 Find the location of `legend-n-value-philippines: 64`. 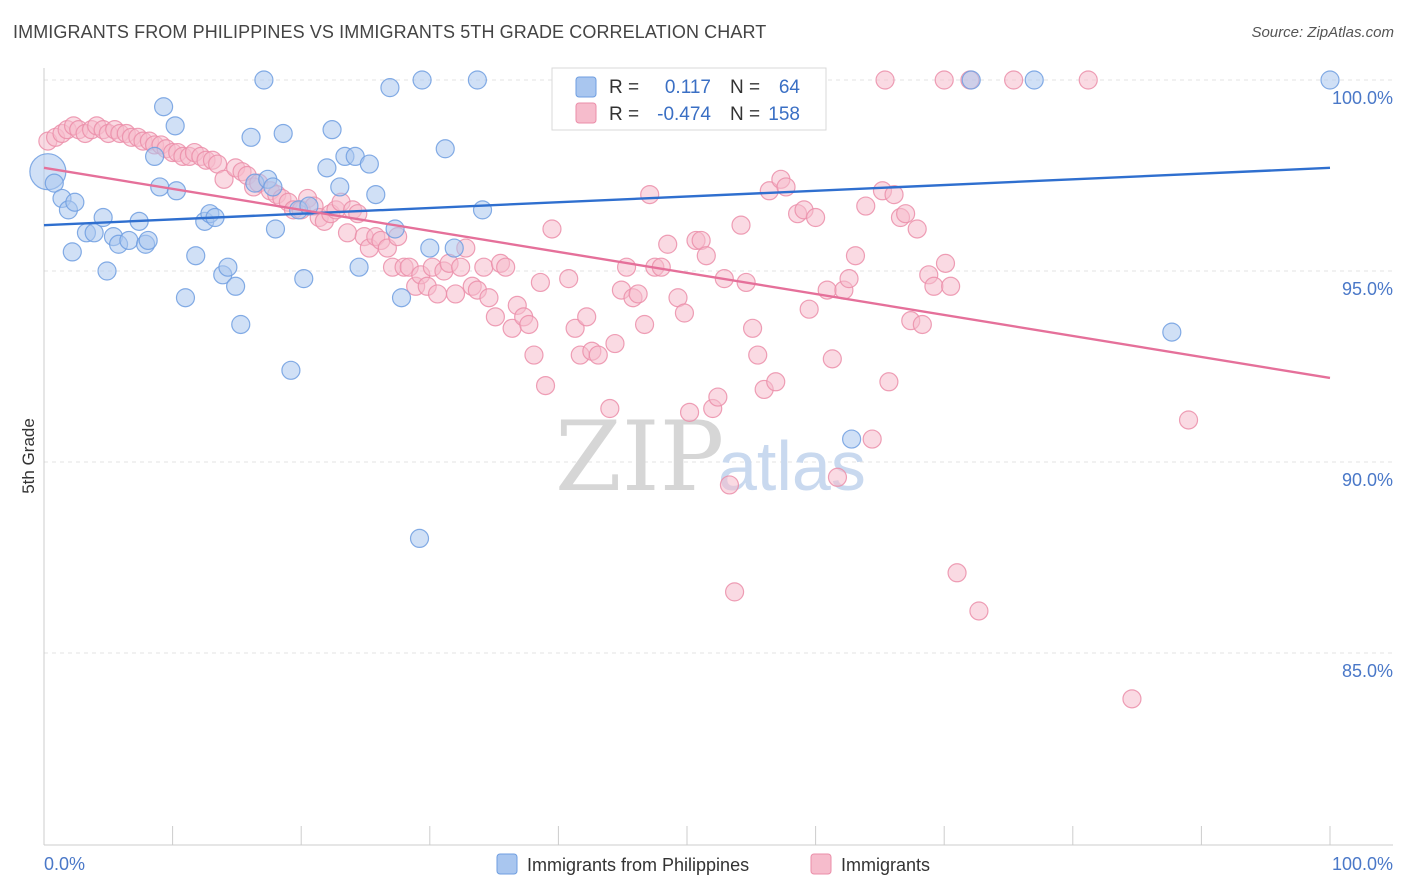

legend-n-value-philippines: 64 is located at coordinates (790, 87).